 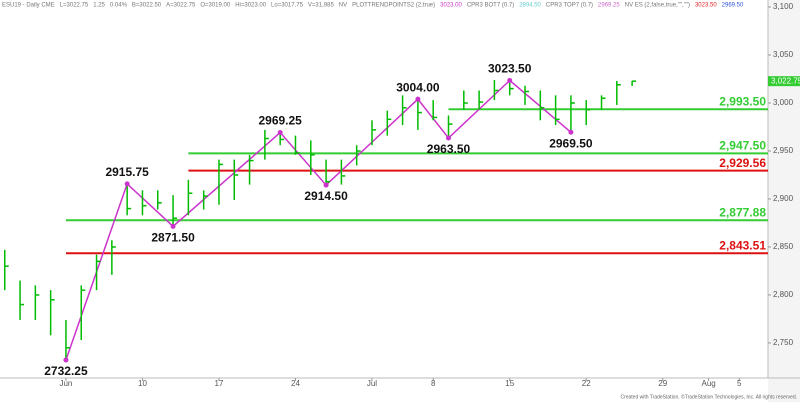 What do you see at coordinates (742, 163) in the screenshot?
I see `level-label: 2,929.56` at bounding box center [742, 163].